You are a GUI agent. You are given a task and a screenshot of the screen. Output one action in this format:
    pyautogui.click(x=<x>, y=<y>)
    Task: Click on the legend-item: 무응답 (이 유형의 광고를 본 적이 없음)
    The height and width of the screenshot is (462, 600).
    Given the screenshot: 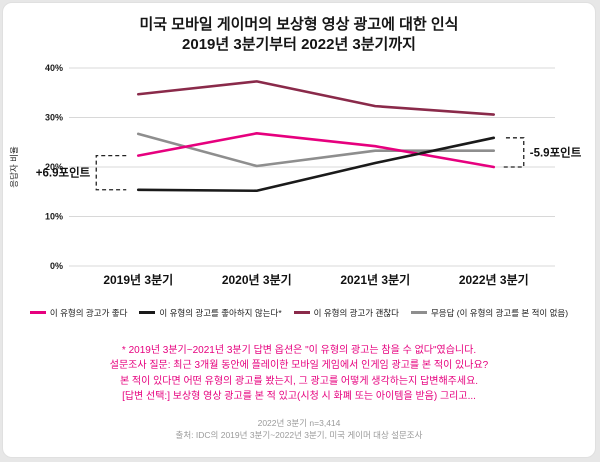 What is the action you would take?
    pyautogui.click(x=489, y=313)
    